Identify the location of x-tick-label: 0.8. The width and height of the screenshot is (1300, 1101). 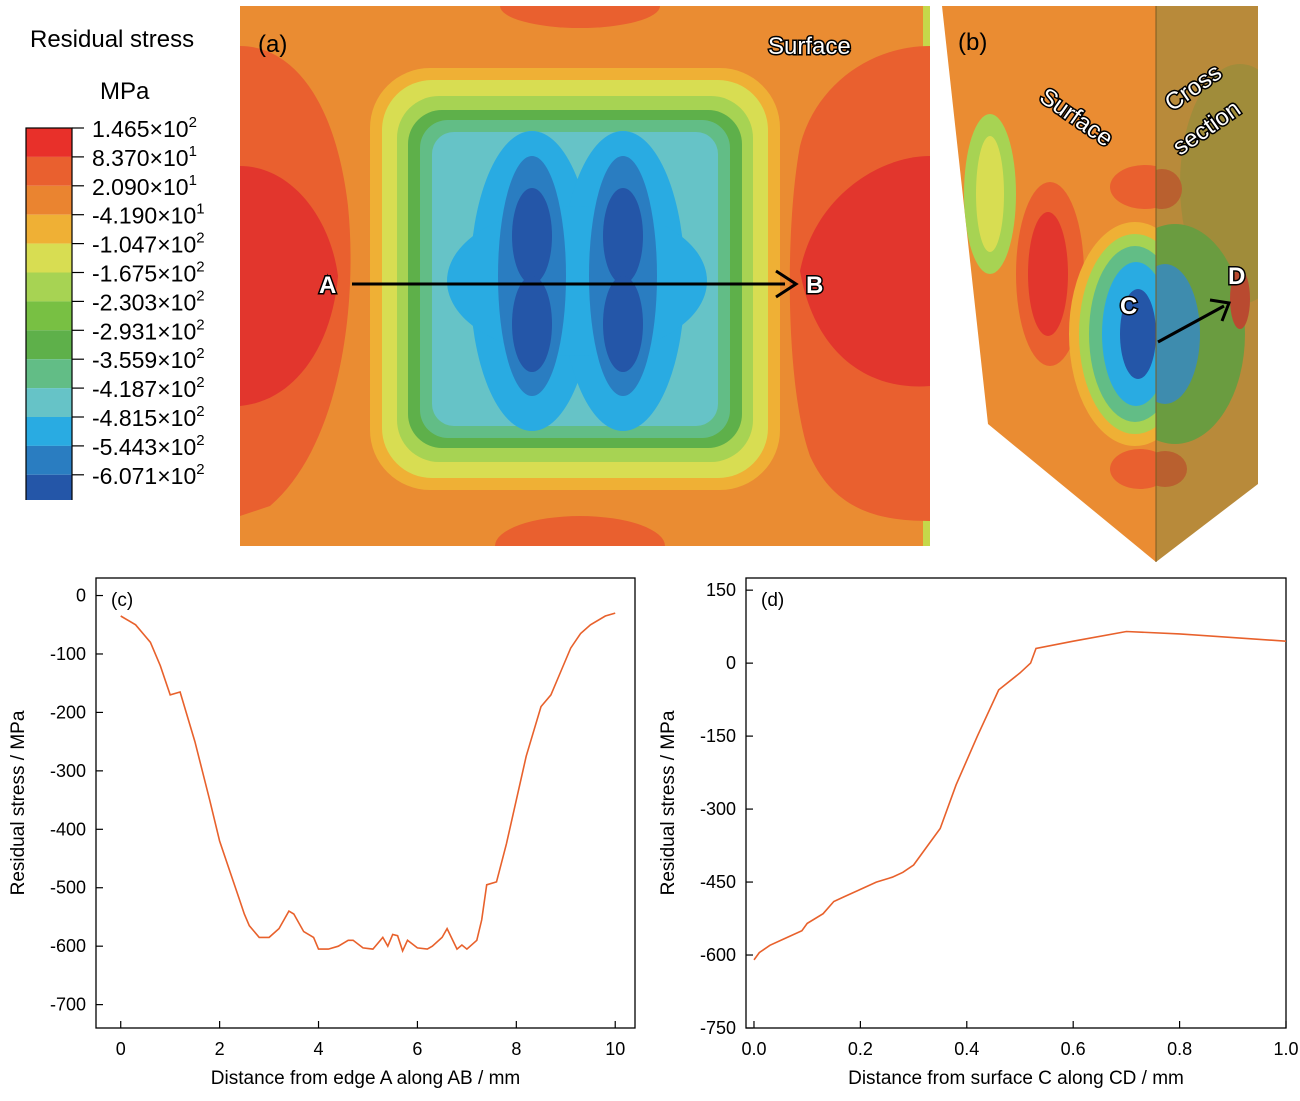
(1179, 1049).